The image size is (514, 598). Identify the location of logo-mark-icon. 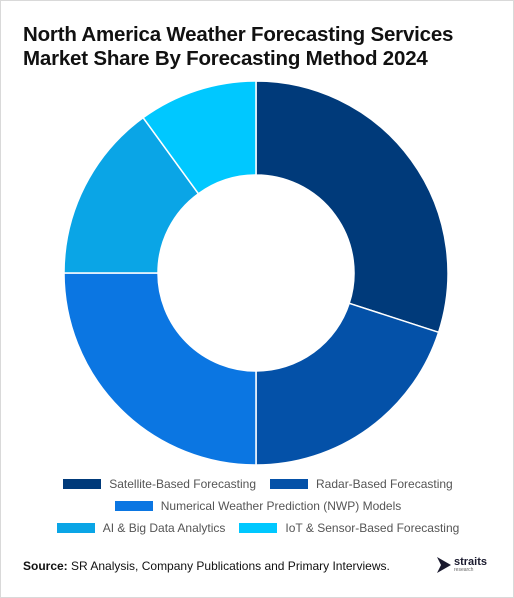
(444, 565).